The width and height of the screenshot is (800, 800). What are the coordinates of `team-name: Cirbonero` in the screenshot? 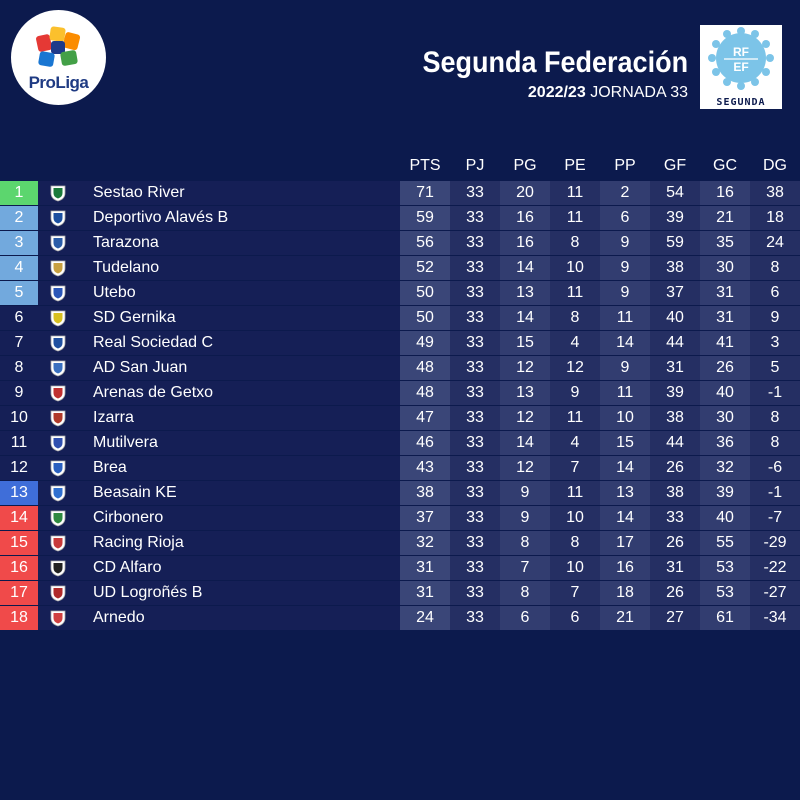 It's located at (128, 517).